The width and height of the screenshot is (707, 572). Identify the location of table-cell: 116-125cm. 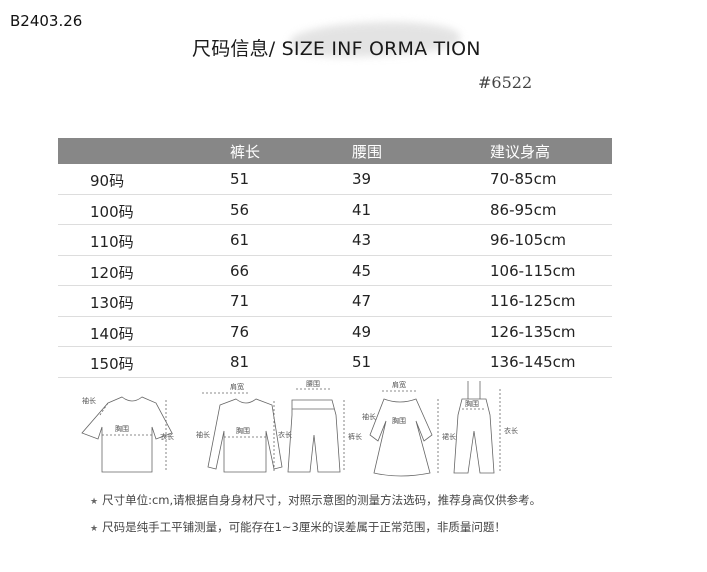
(533, 301).